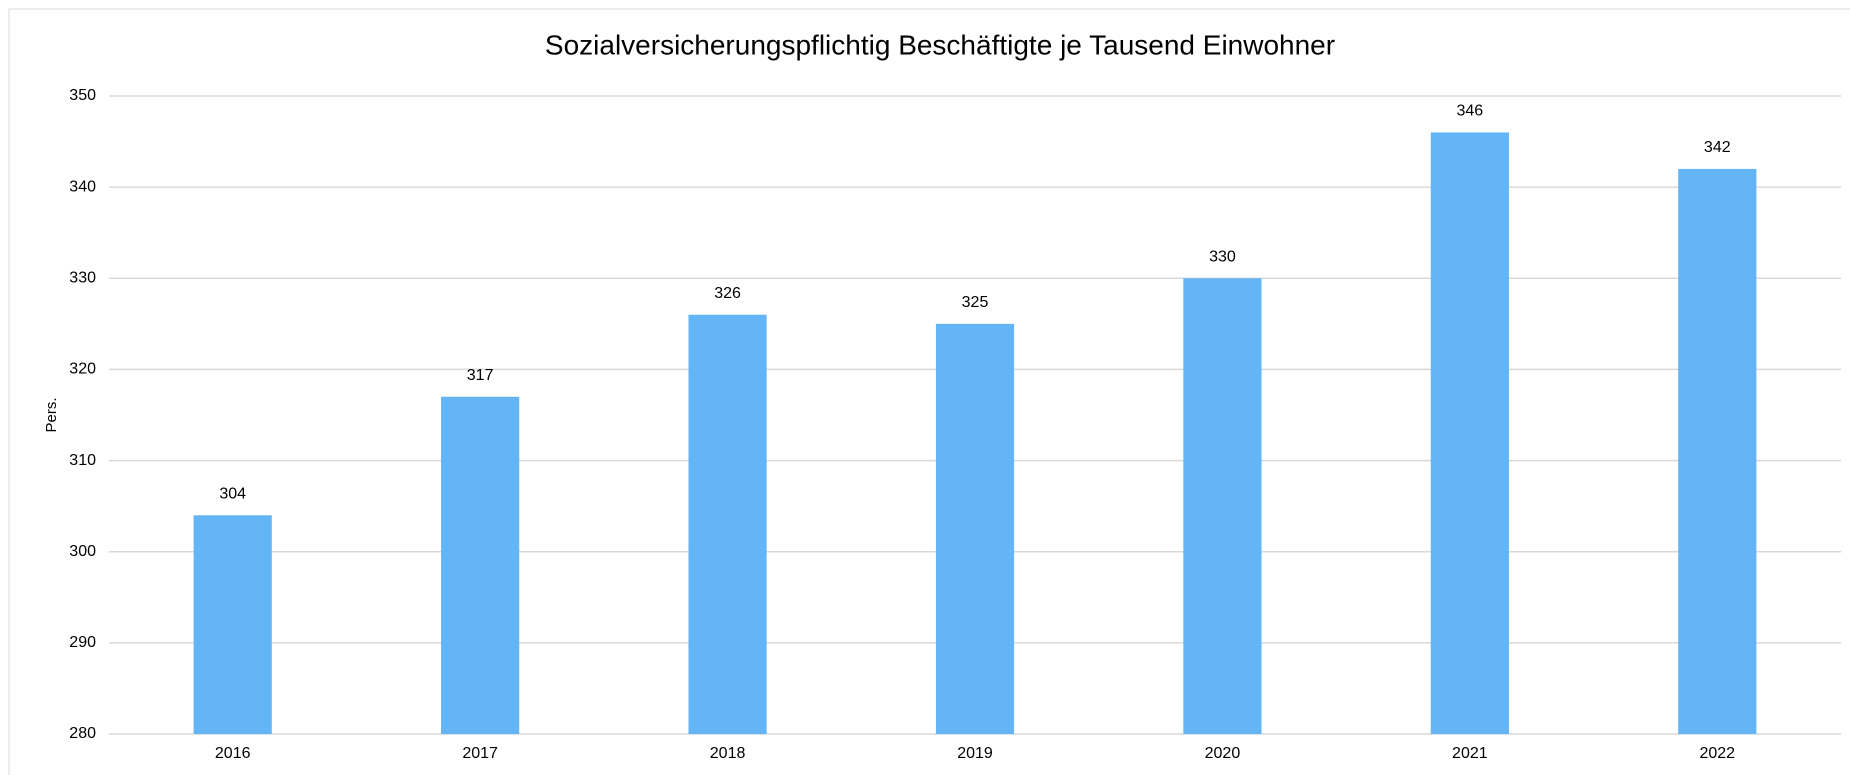  Describe the element at coordinates (1470, 111) in the screenshot. I see `data-label: 346` at that location.